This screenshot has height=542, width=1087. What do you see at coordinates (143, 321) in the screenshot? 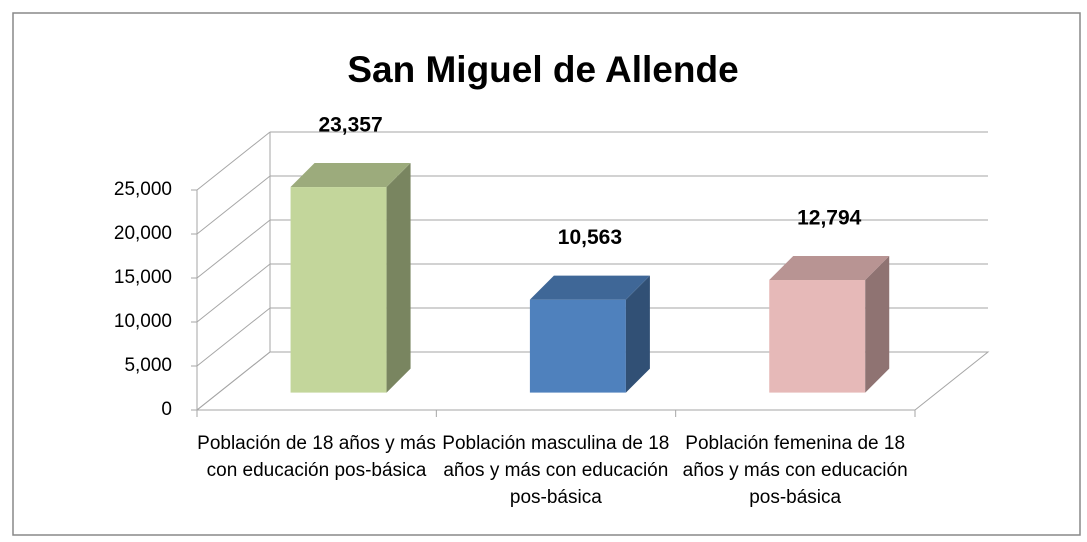
I see `y-tick-label: 10,000` at bounding box center [143, 321].